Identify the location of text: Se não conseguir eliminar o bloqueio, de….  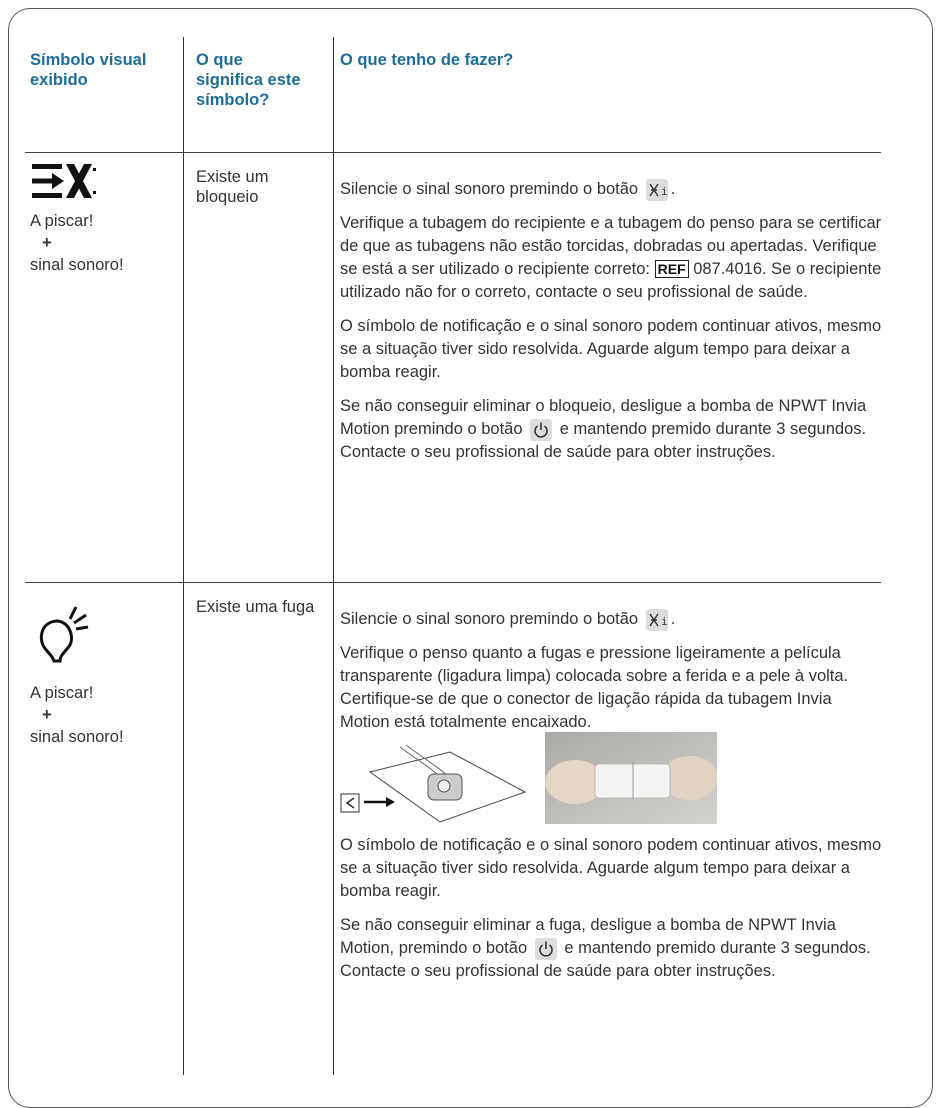
(603, 417).